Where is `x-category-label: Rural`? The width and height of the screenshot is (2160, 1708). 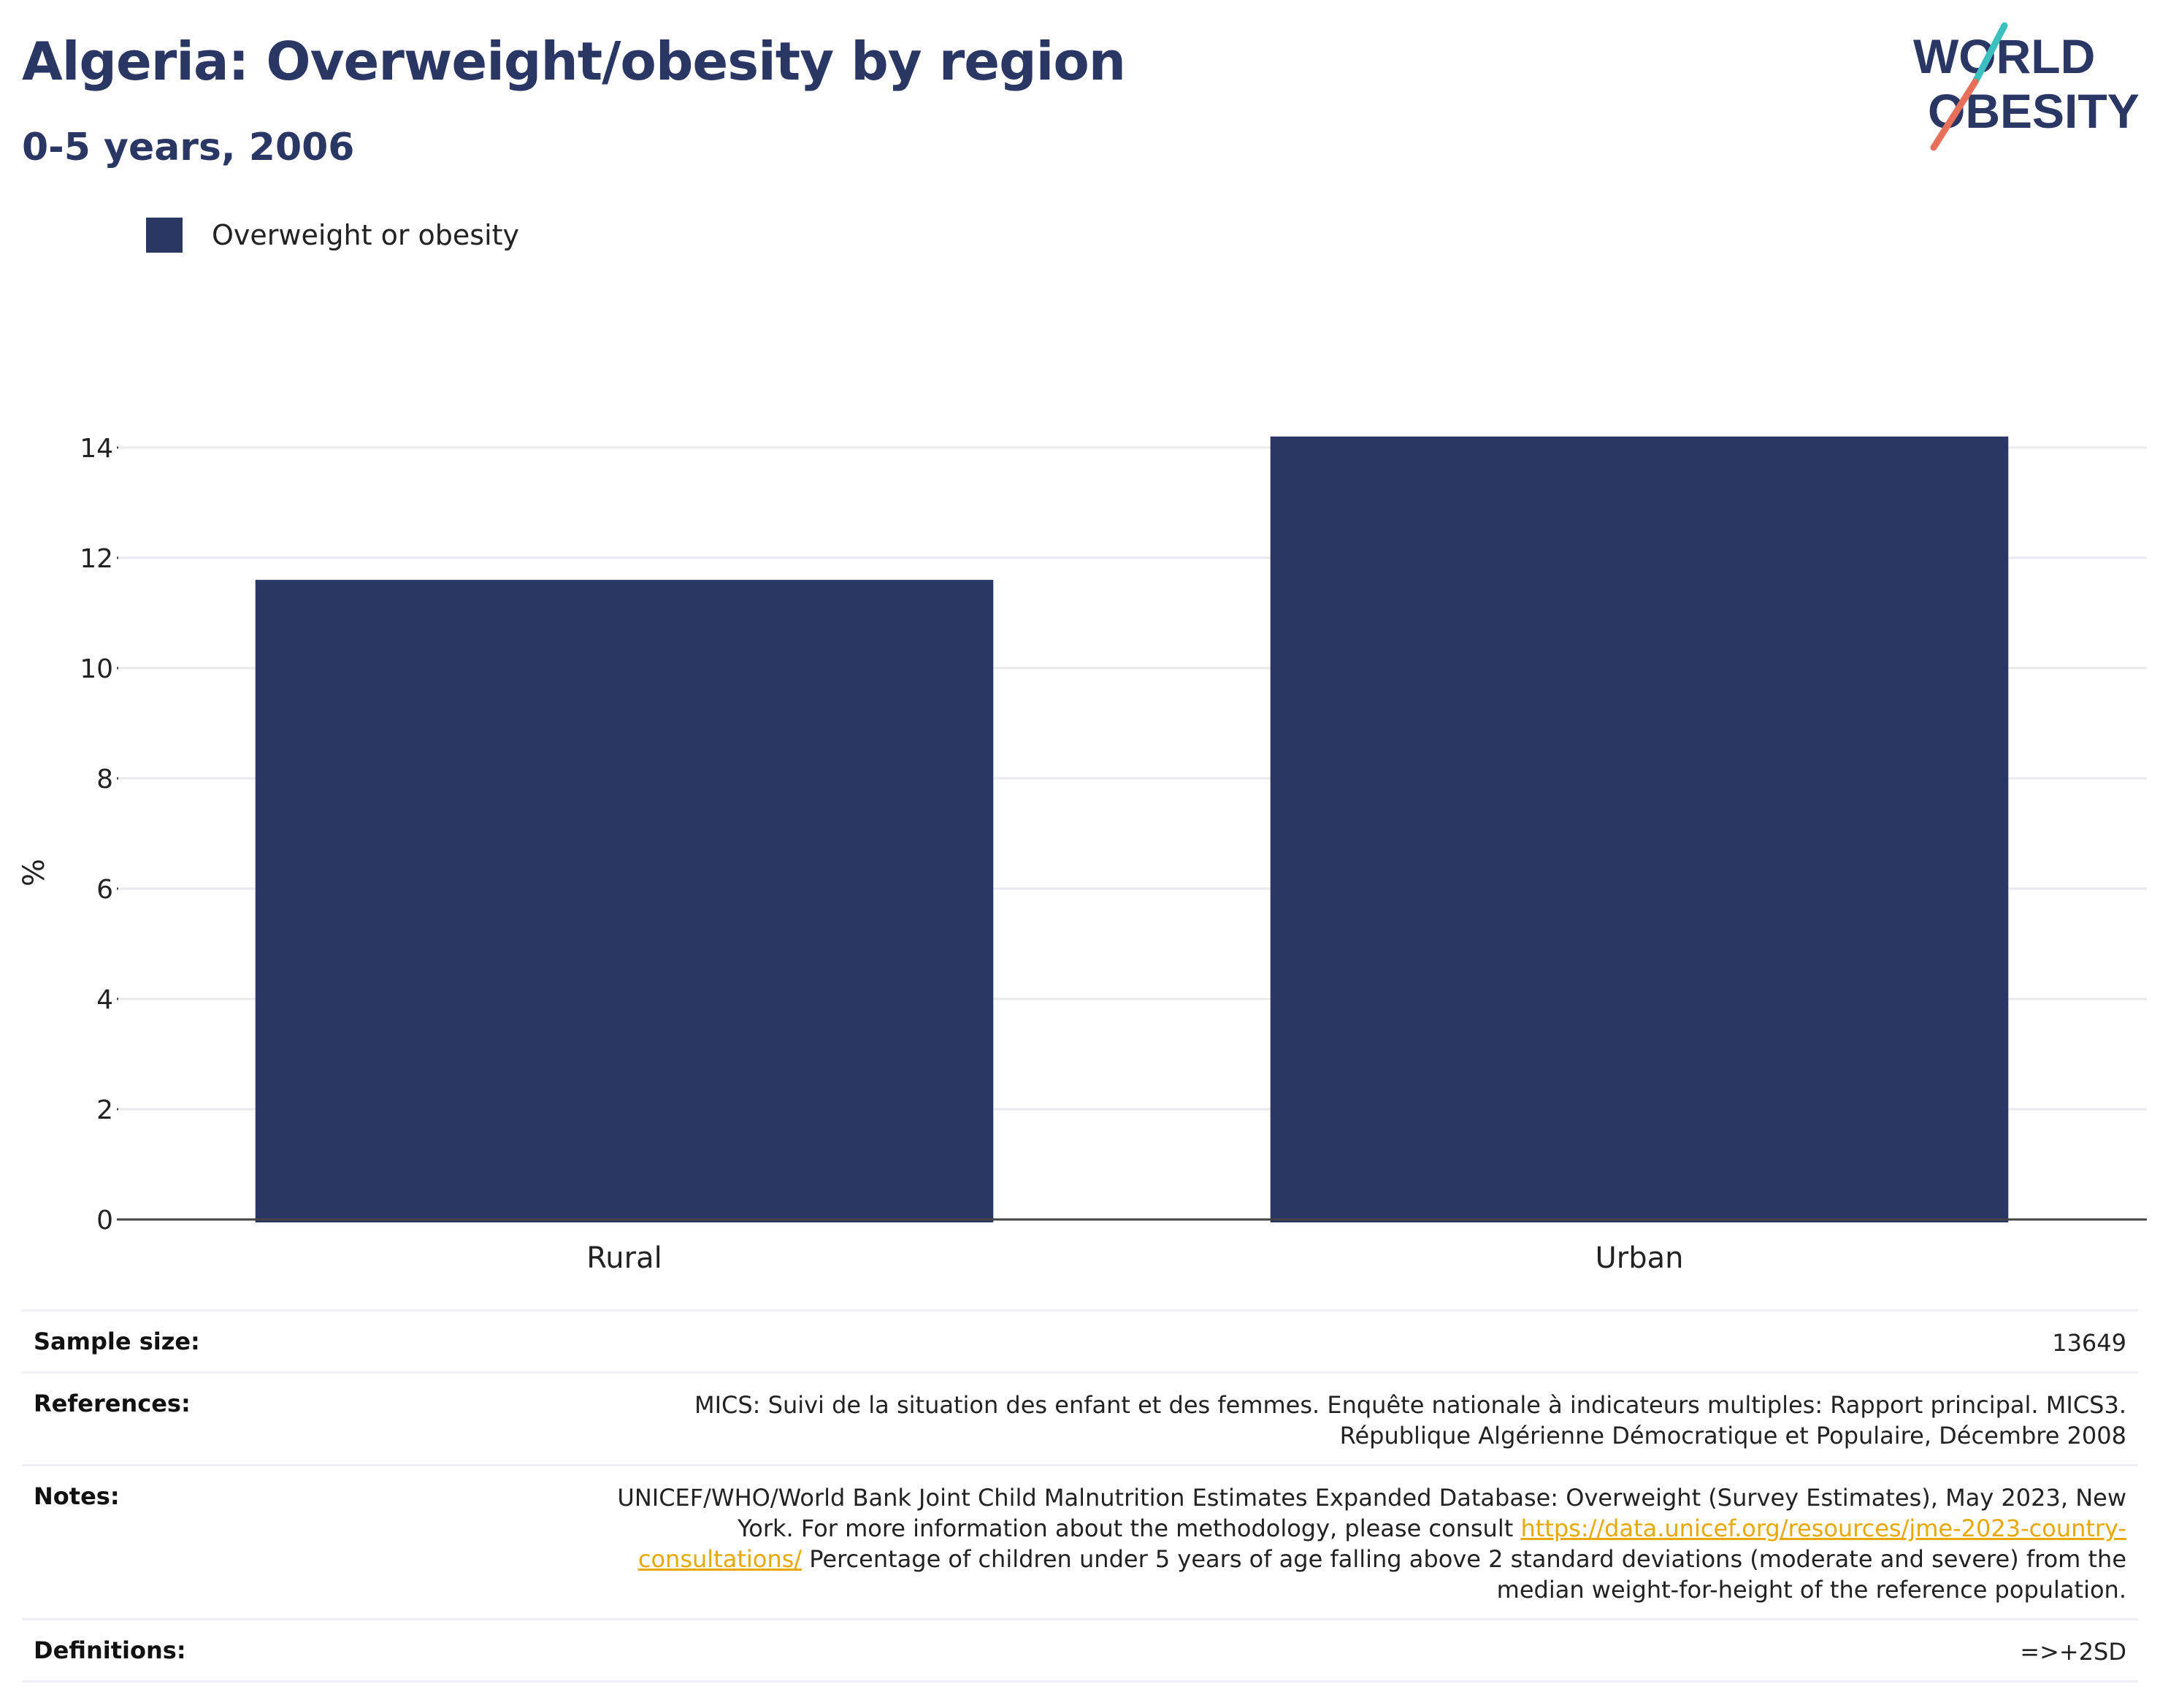 x-category-label: Rural is located at coordinates (624, 1258).